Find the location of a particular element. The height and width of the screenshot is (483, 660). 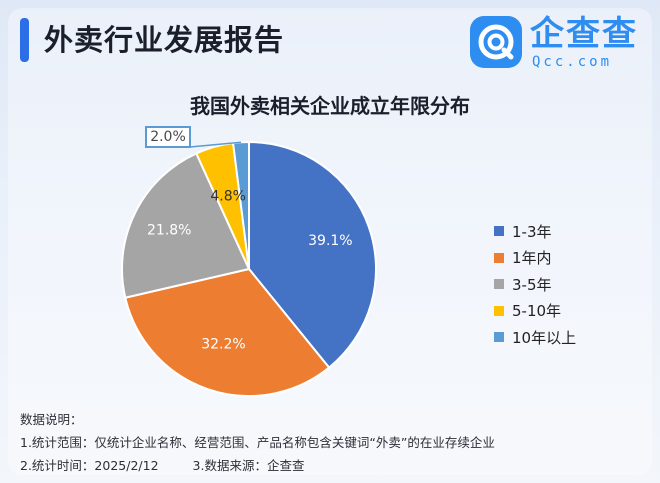

legend-label: 5-10年 is located at coordinates (537, 311).